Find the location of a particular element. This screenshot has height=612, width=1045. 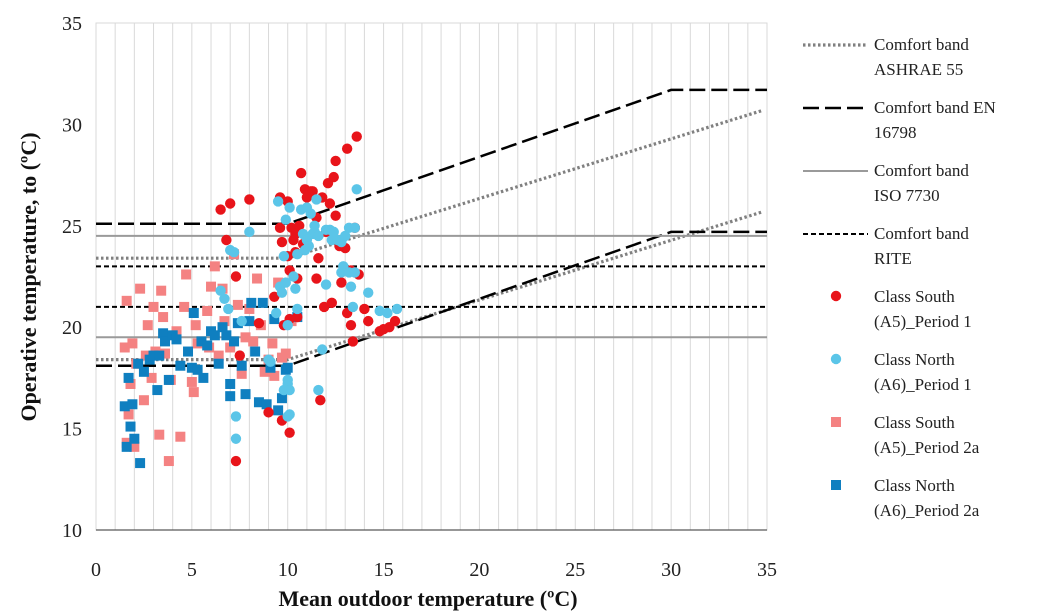

legend-label: Class North is located at coordinates (914, 485).